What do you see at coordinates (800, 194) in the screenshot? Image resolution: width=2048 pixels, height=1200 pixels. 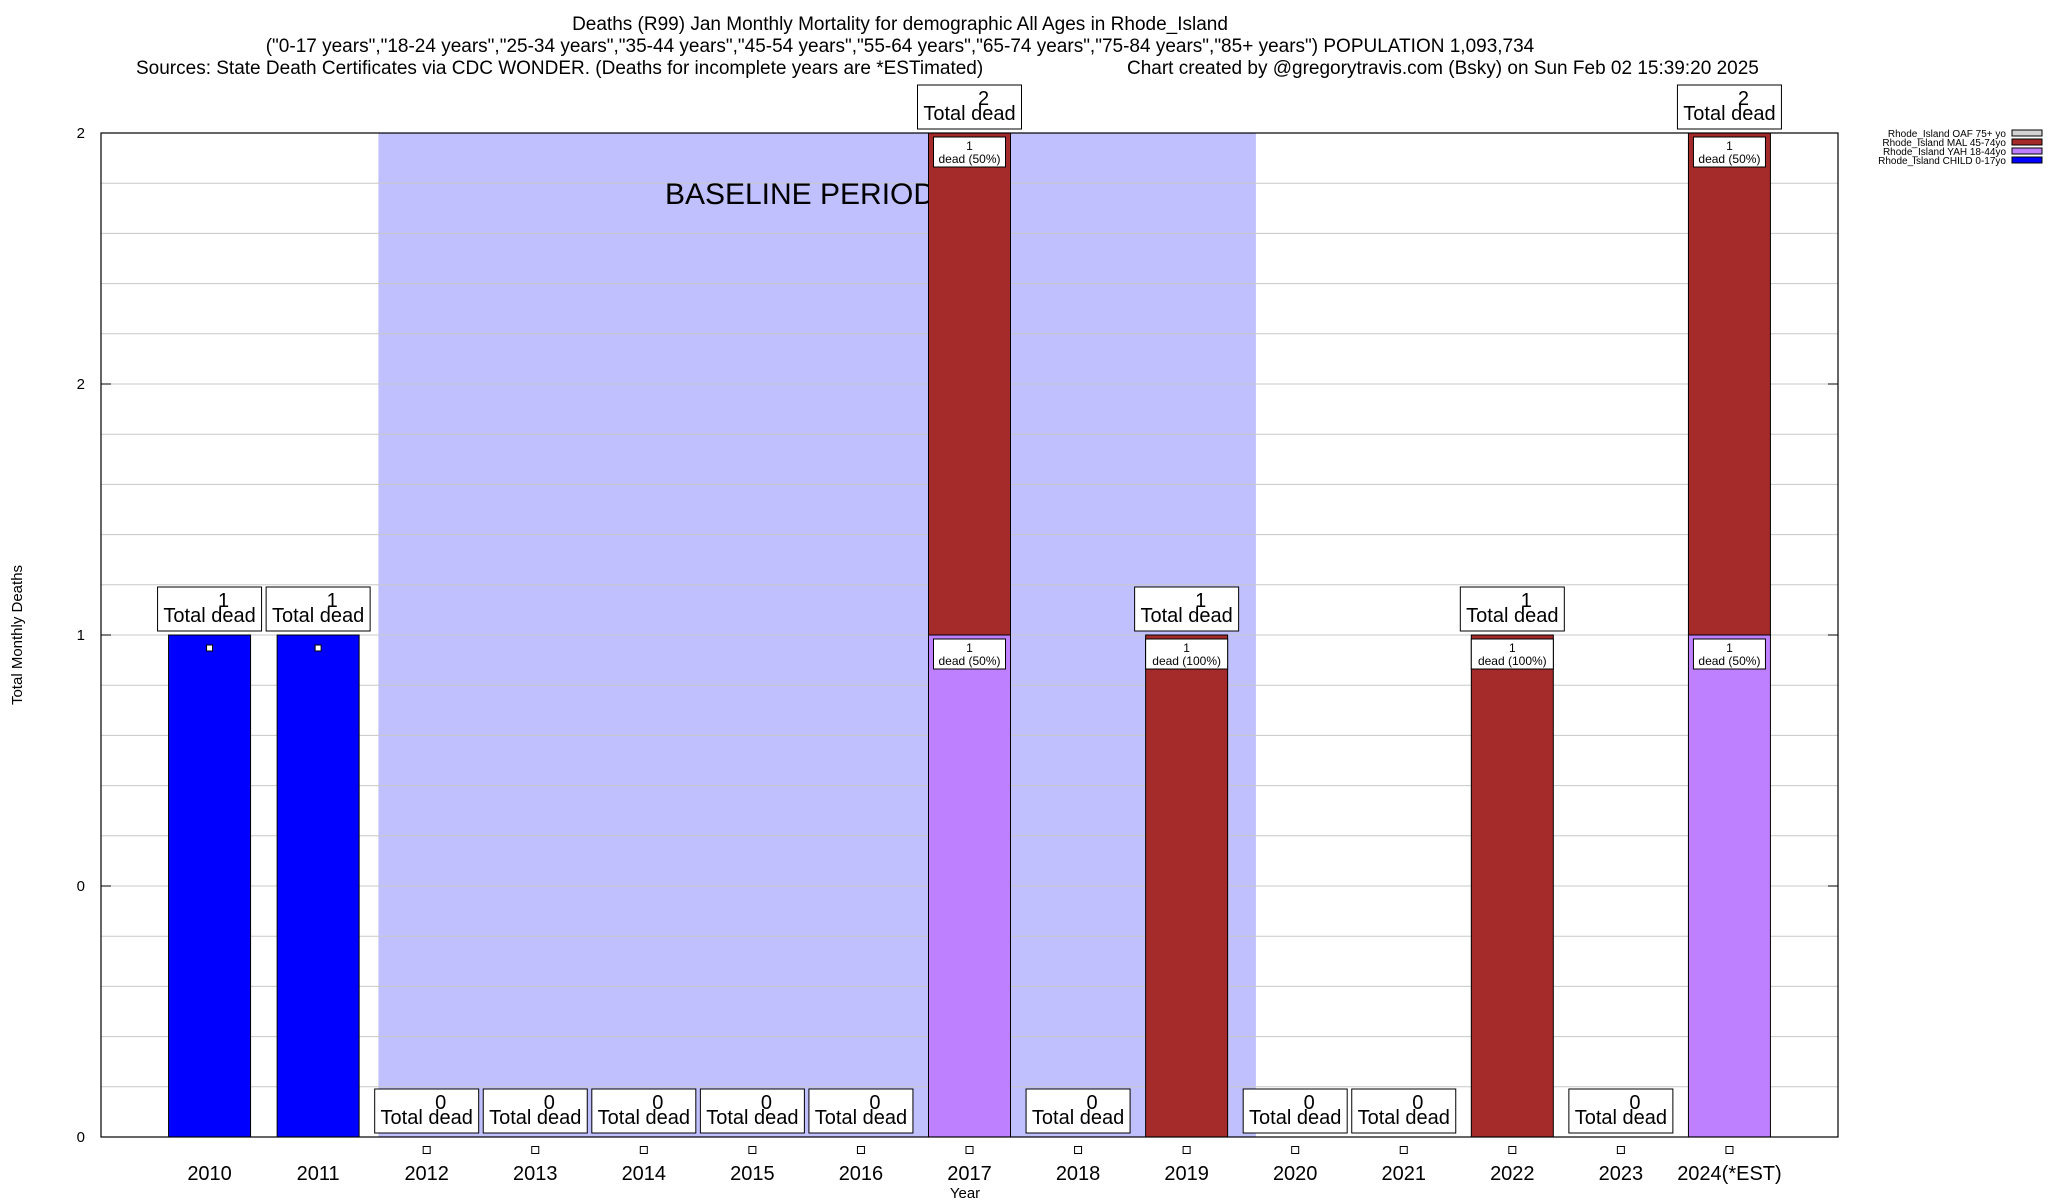 I see `baseline-period-label: BASELINE PERIOD` at bounding box center [800, 194].